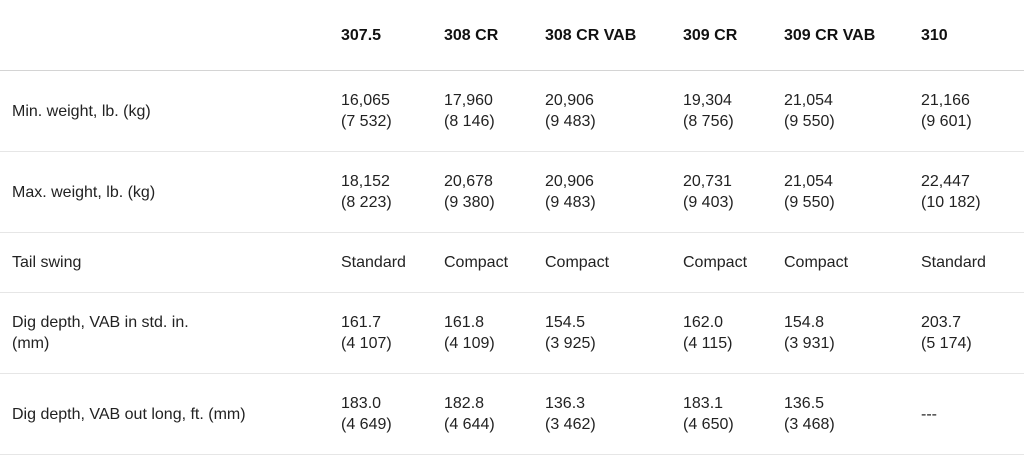 This screenshot has height=455, width=1024. I want to click on table-cell: 203.7 (5 174), so click(972, 333).